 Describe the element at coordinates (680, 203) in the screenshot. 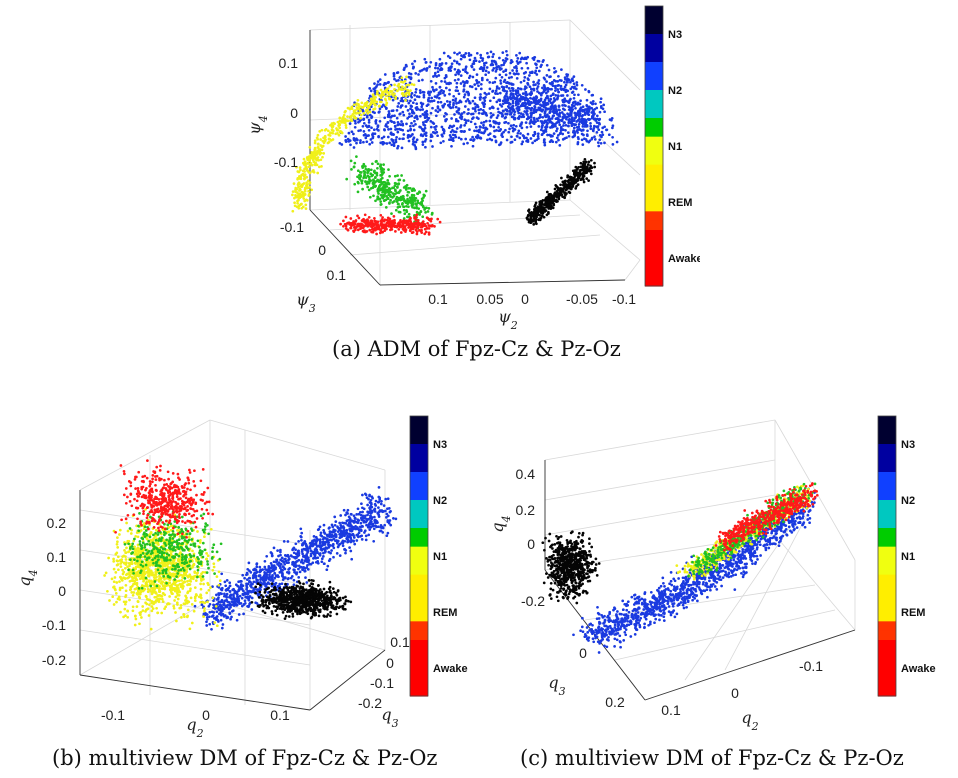

I see `colorbar-a-label-rem: REM` at that location.